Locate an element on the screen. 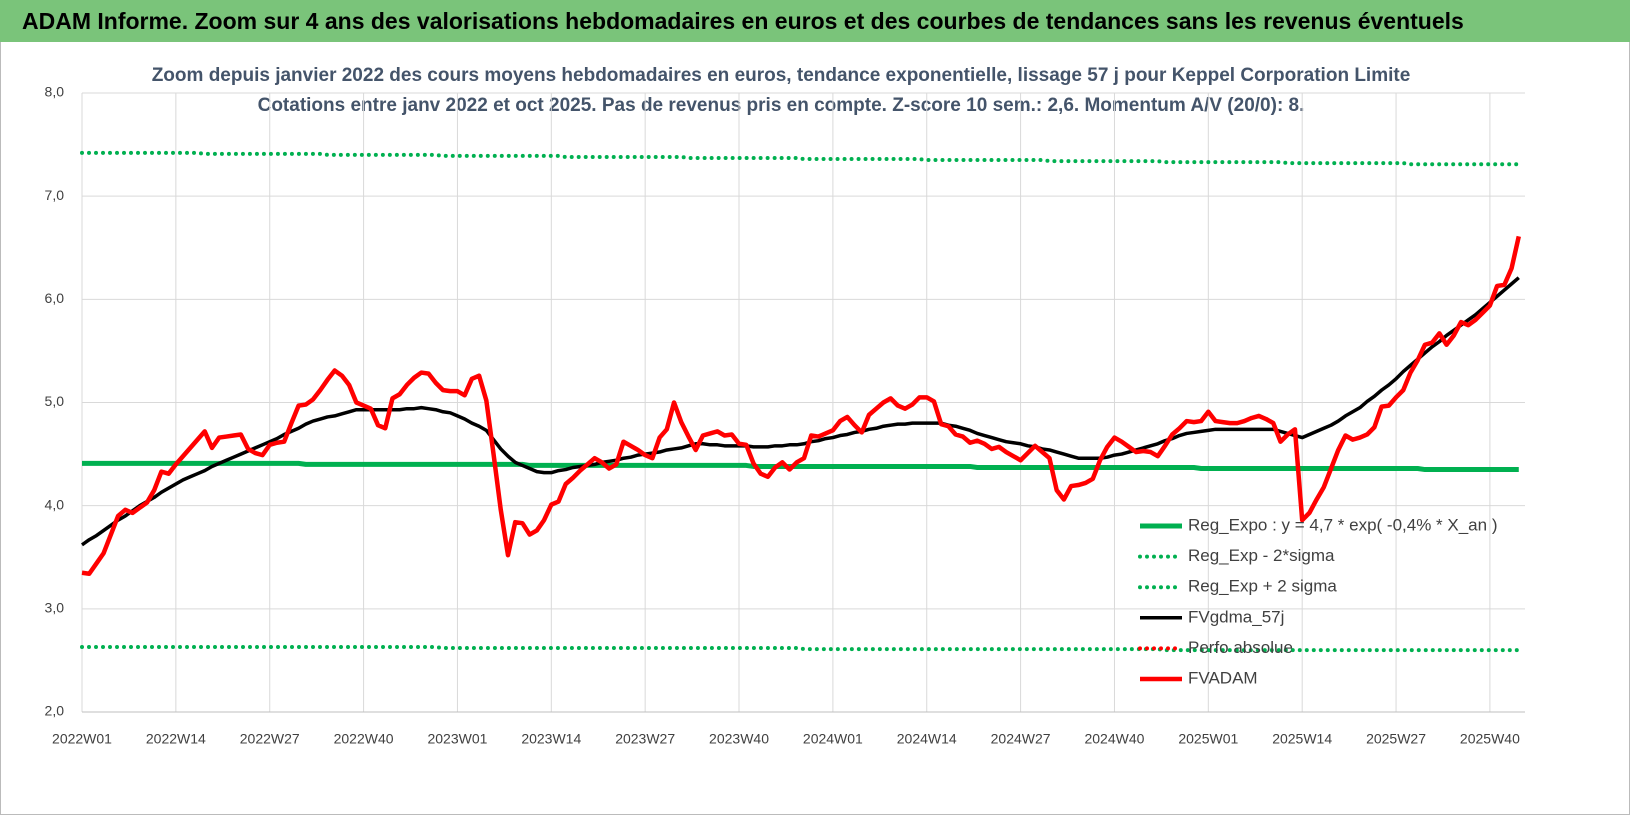  x-tick-label: 2024W27 is located at coordinates (1021, 739).